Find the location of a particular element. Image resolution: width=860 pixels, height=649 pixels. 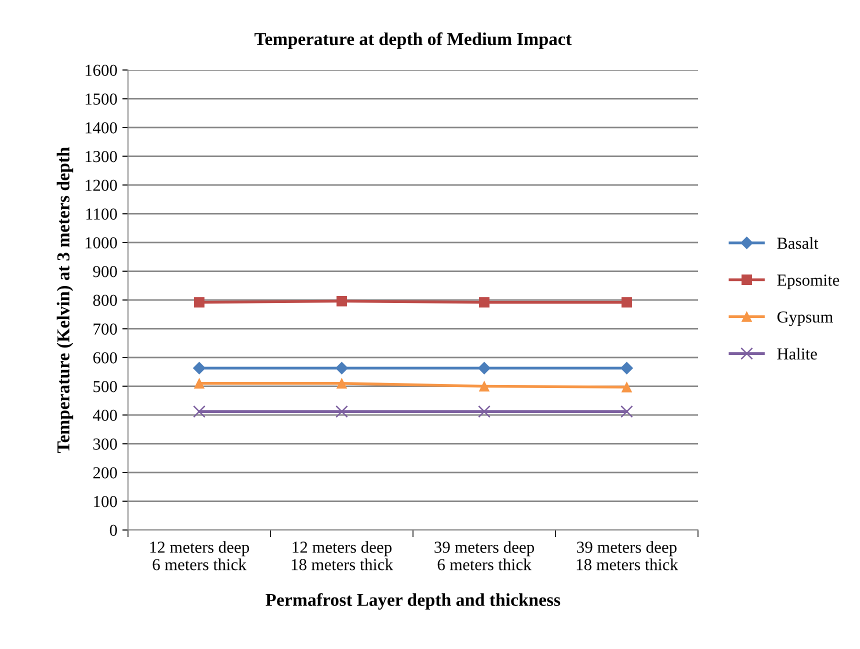

y-tick-label: 1400 is located at coordinates (101, 128).